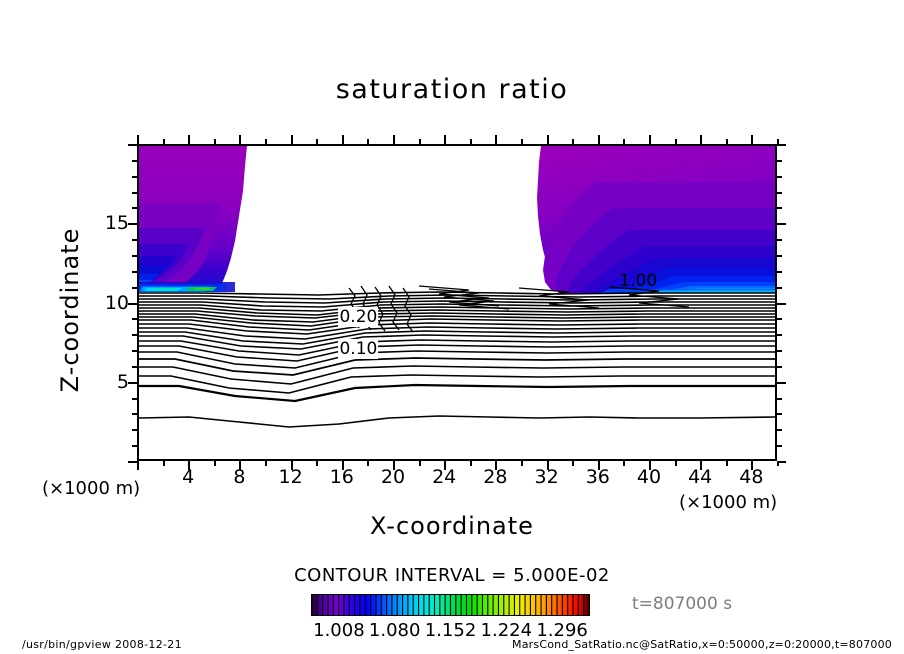  Describe the element at coordinates (638, 280) in the screenshot. I see `contour-label-100: 1.00` at that location.